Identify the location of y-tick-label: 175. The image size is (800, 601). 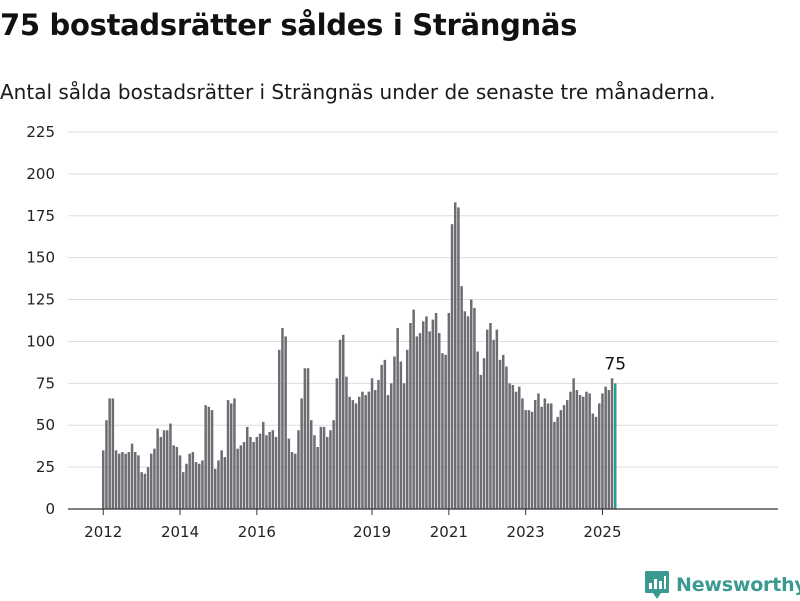
(40, 216).